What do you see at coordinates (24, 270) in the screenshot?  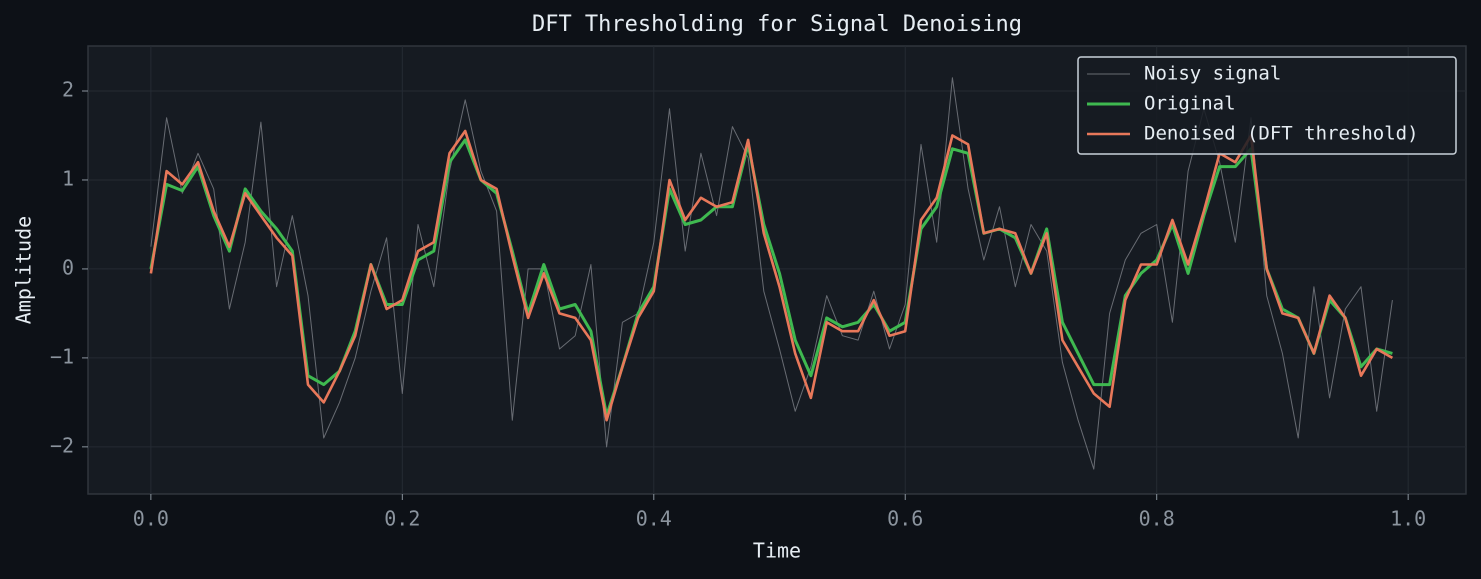 I see `y-axis-label: Amplitude` at bounding box center [24, 270].